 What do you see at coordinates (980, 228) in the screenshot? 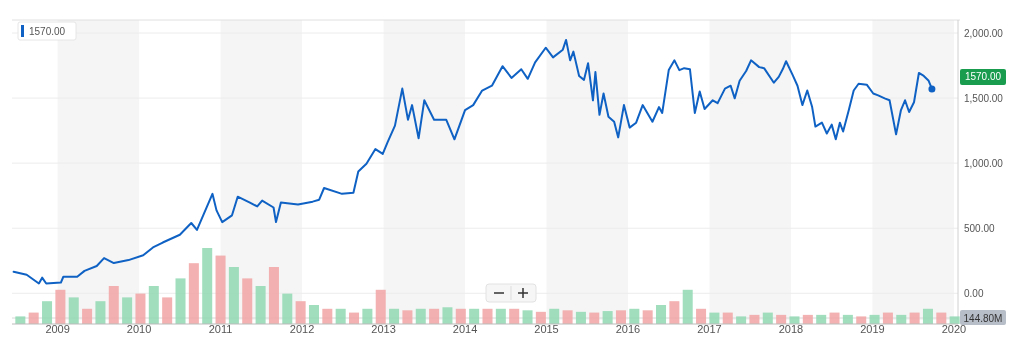
I see `y-tick-label: 500.00` at bounding box center [980, 228].